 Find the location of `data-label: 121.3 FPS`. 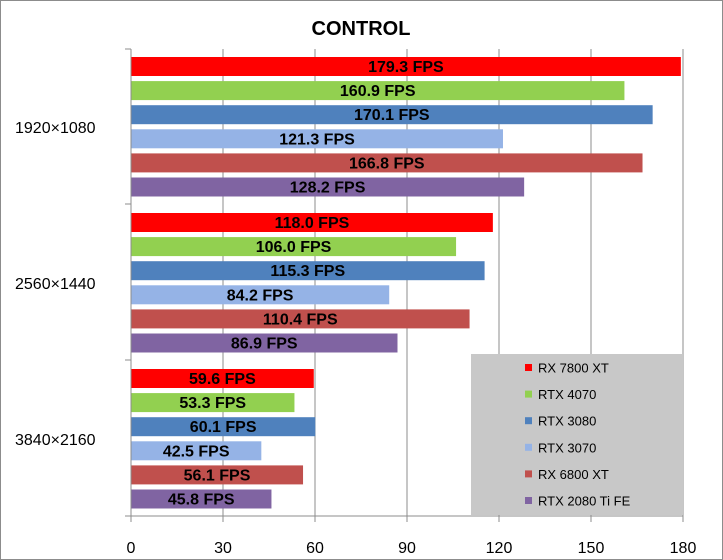

data-label: 121.3 FPS is located at coordinates (317, 139).